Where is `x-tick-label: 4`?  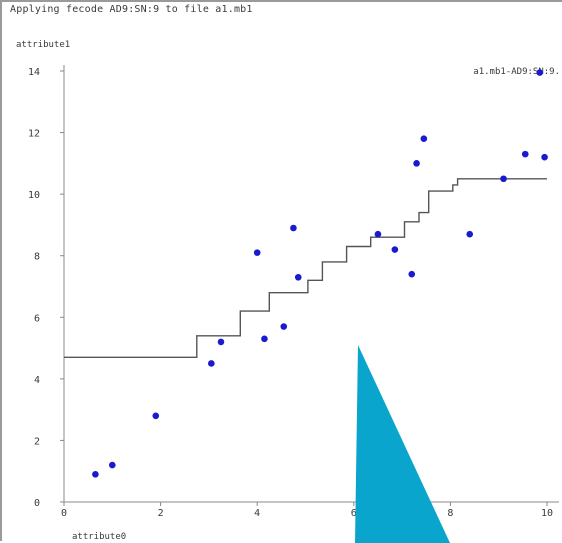
x-tick-label: 4 is located at coordinates (257, 513).